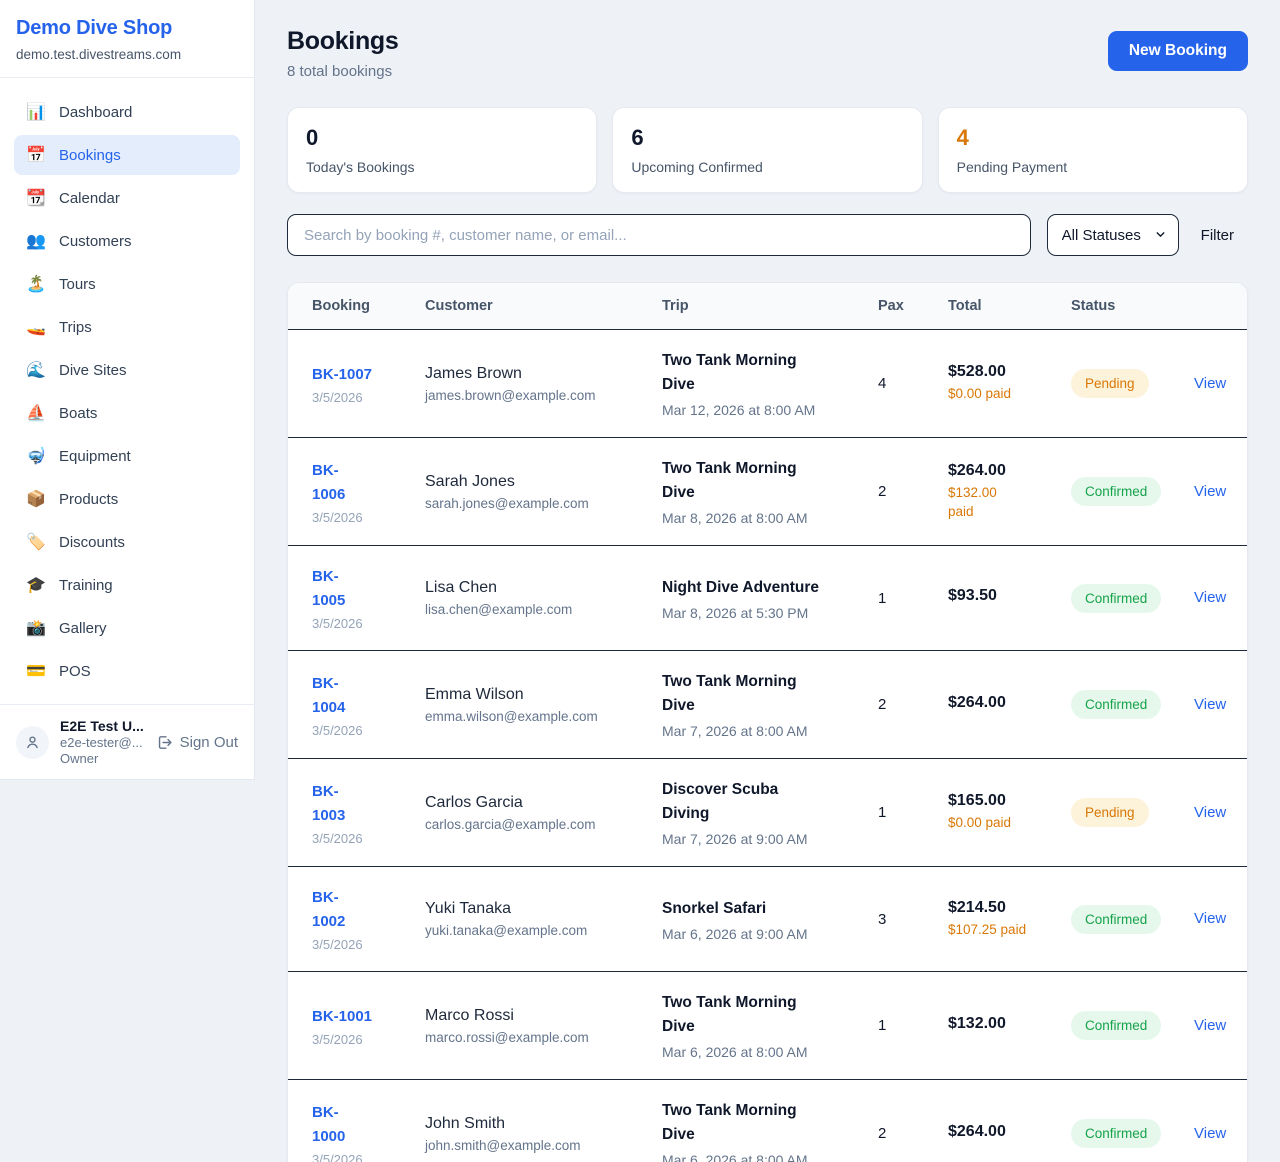  I want to click on customer-name: Sarah Jones, so click(470, 481).